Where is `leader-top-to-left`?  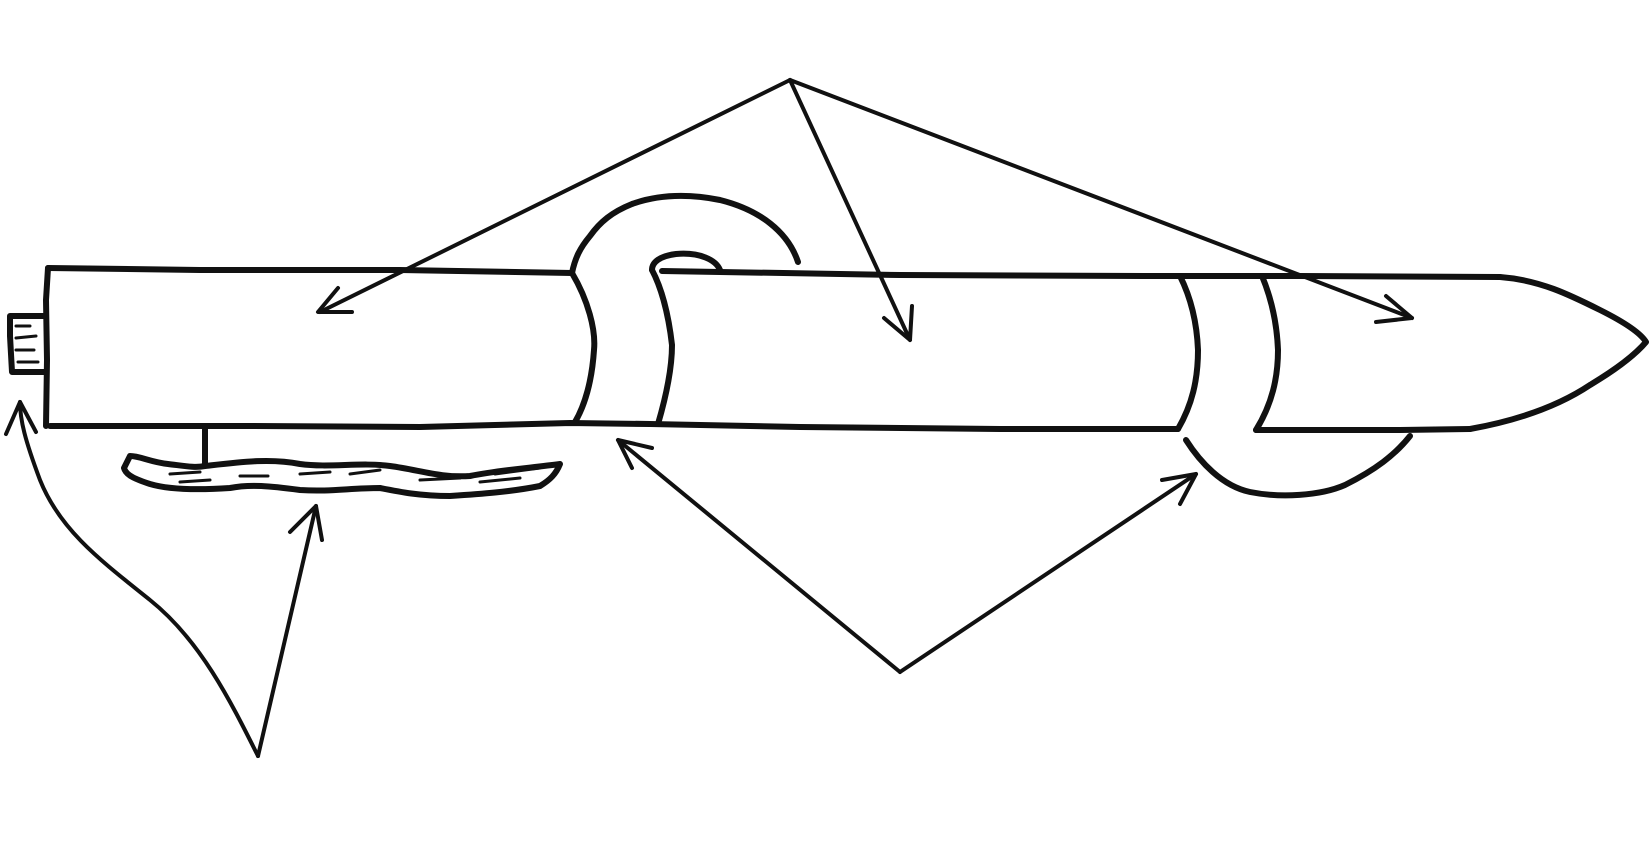
leader-top-to-left is located at coordinates (555, 196).